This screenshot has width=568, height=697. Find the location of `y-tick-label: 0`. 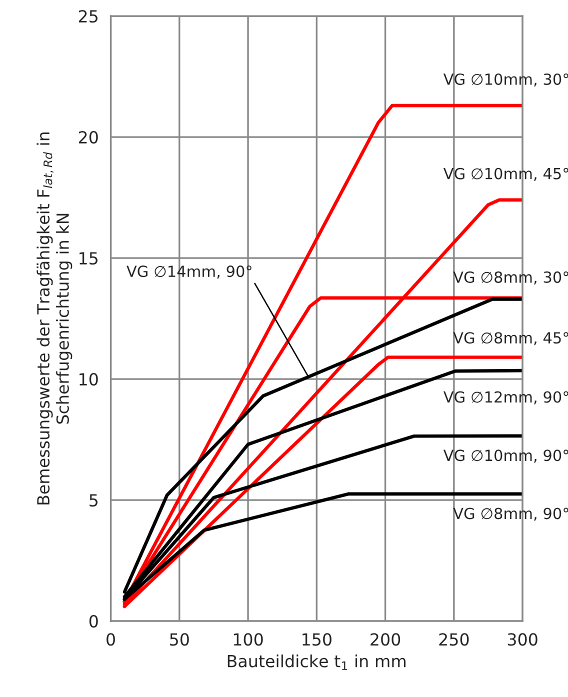

y-tick-label: 0 is located at coordinates (93, 621).